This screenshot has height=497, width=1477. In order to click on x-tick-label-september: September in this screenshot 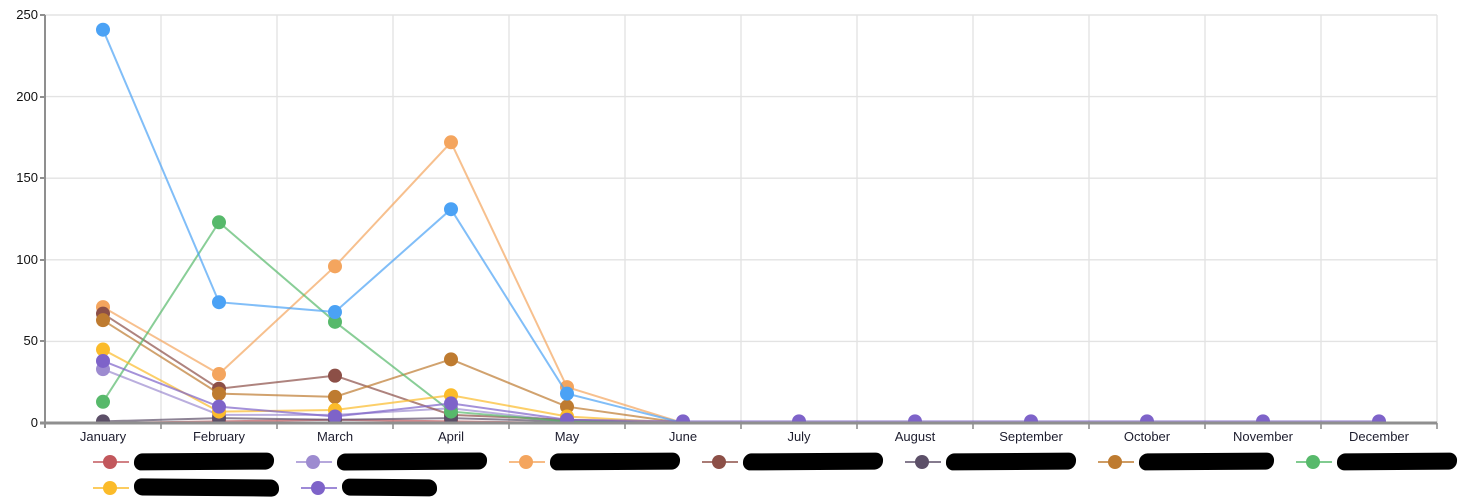, I will do `click(1031, 436)`.